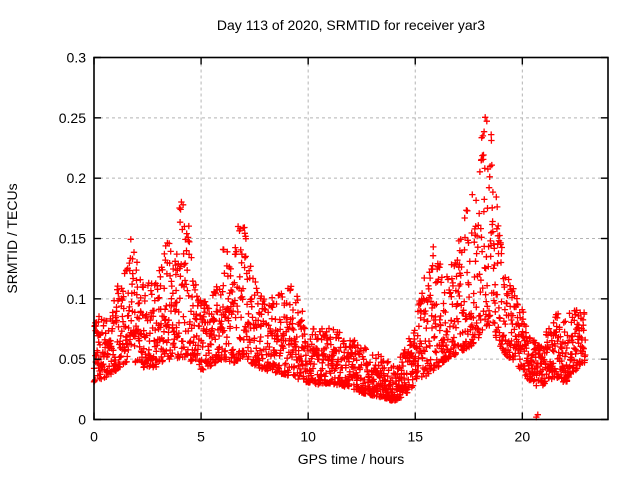 This screenshot has width=640, height=480. What do you see at coordinates (77, 178) in the screenshot?
I see `y-tick-label: 0.2` at bounding box center [77, 178].